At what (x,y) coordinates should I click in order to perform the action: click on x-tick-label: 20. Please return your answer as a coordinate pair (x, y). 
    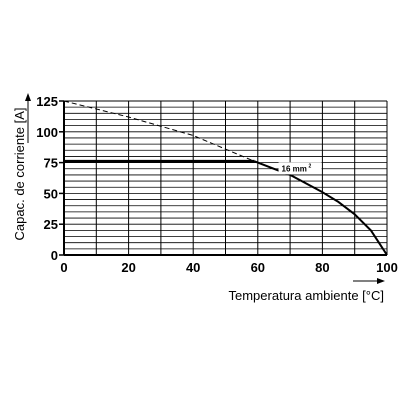
    Looking at the image, I should click on (128, 267).